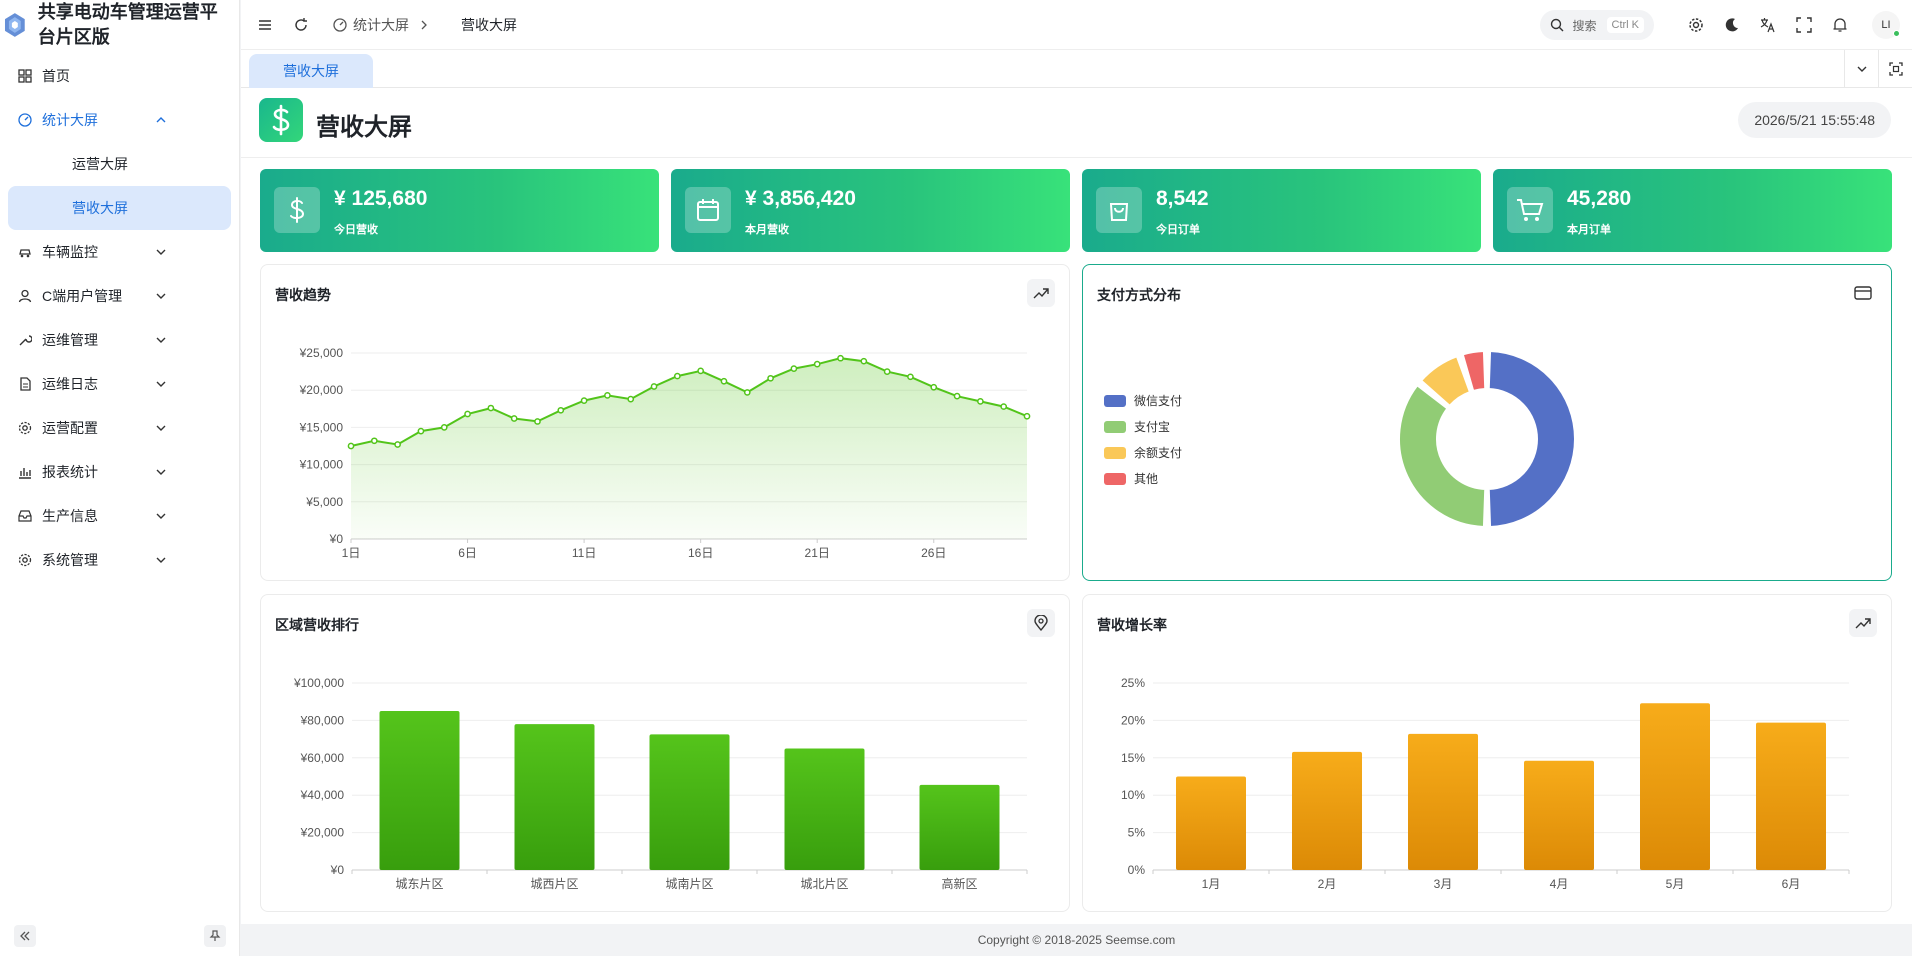  What do you see at coordinates (119, 516) in the screenshot?
I see `sidebar-item-production: 生产信息` at bounding box center [119, 516].